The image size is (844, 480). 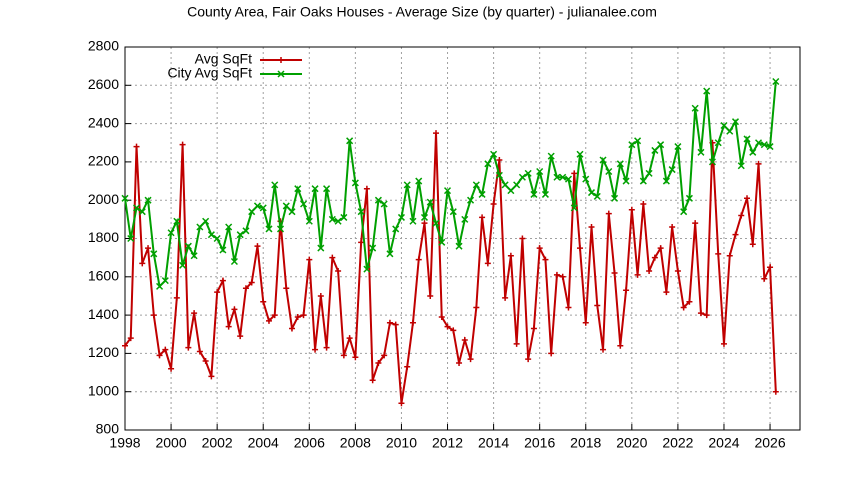 I want to click on y-tick-label: 2800, so click(x=103, y=46).